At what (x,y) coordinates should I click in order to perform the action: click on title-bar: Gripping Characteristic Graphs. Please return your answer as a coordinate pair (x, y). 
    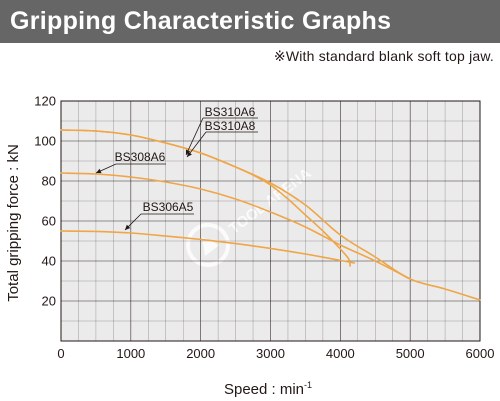
    Looking at the image, I should click on (250, 21).